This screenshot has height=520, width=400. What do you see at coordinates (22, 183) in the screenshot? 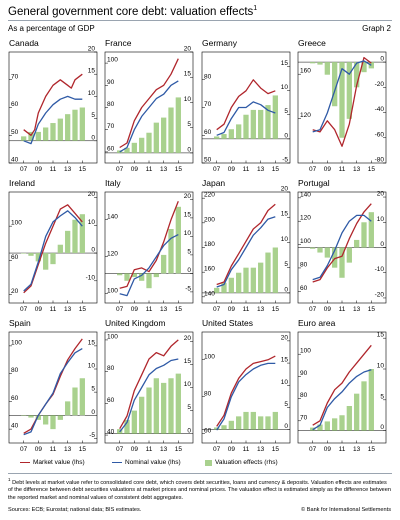
I see `panel-title-ireland: Ireland` at bounding box center [22, 183].